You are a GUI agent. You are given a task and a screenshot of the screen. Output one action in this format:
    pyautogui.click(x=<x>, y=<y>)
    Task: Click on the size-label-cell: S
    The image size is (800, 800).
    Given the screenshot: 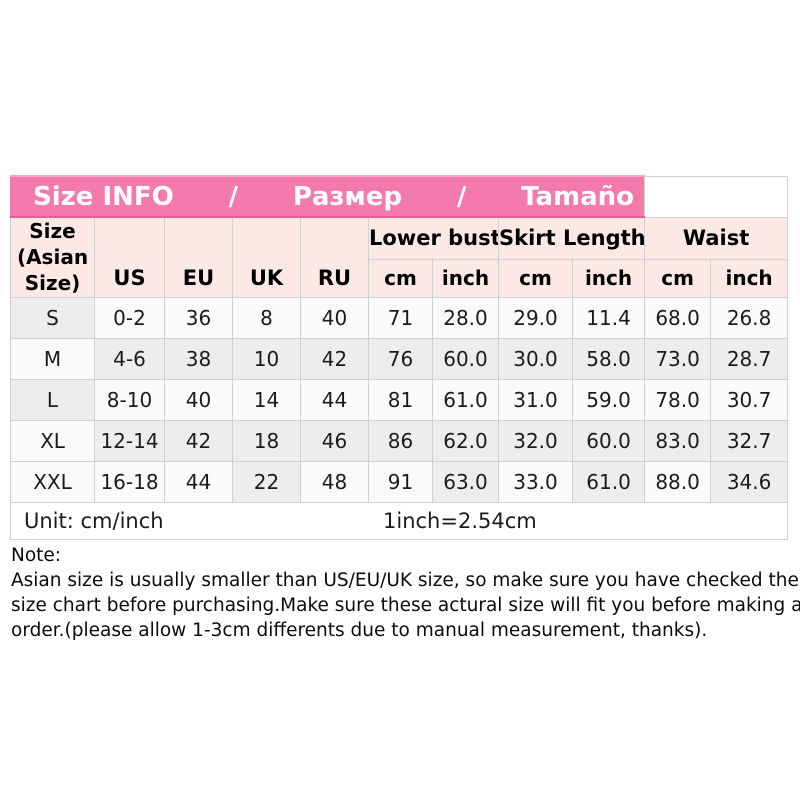 What is the action you would take?
    pyautogui.click(x=52, y=317)
    